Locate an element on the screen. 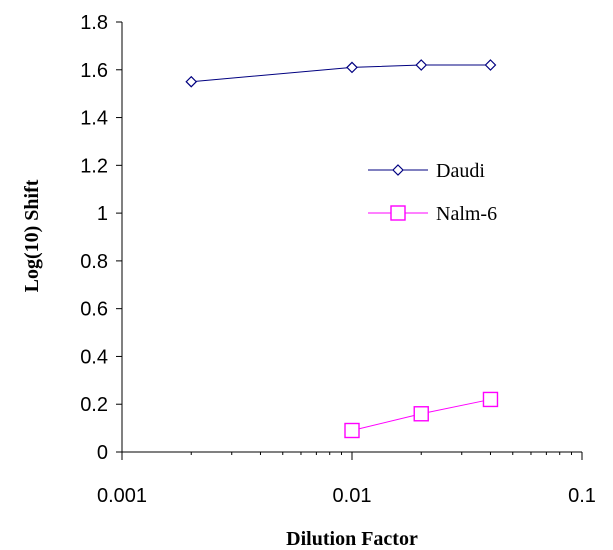 The image size is (613, 550). x-tick-label: 0.01 is located at coordinates (352, 496).